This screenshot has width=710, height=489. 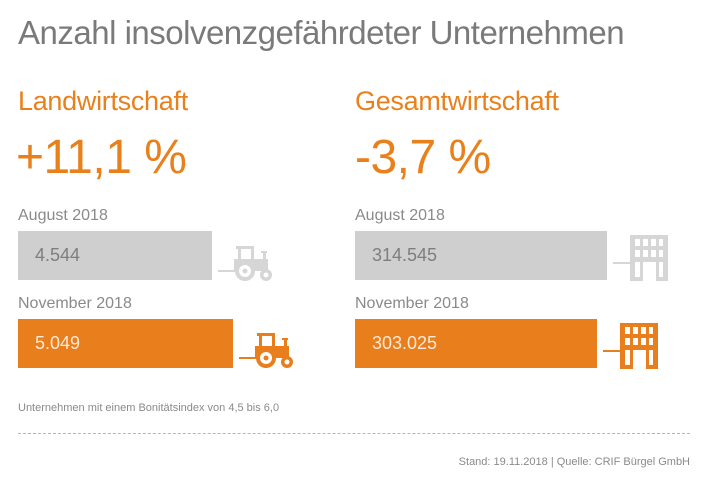 I want to click on value-bar: 314.545, so click(x=481, y=255).